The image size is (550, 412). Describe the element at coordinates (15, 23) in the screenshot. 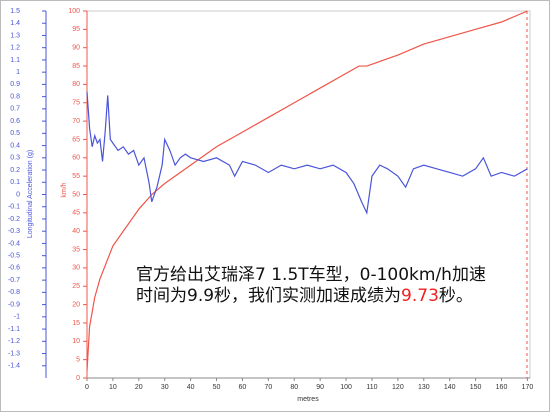

I see `y-tick-label: 1.4` at that location.